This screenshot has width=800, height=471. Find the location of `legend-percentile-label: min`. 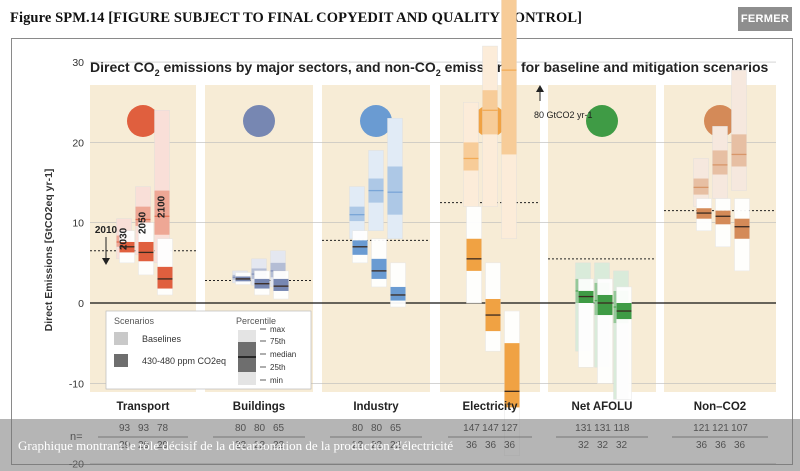

legend-percentile-label: min is located at coordinates (276, 380).